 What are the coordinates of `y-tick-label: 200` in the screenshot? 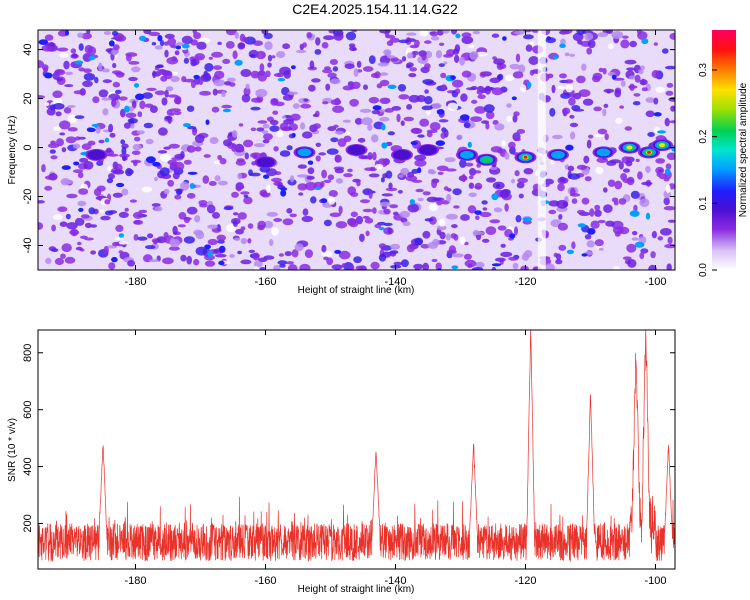 It's located at (28, 523).